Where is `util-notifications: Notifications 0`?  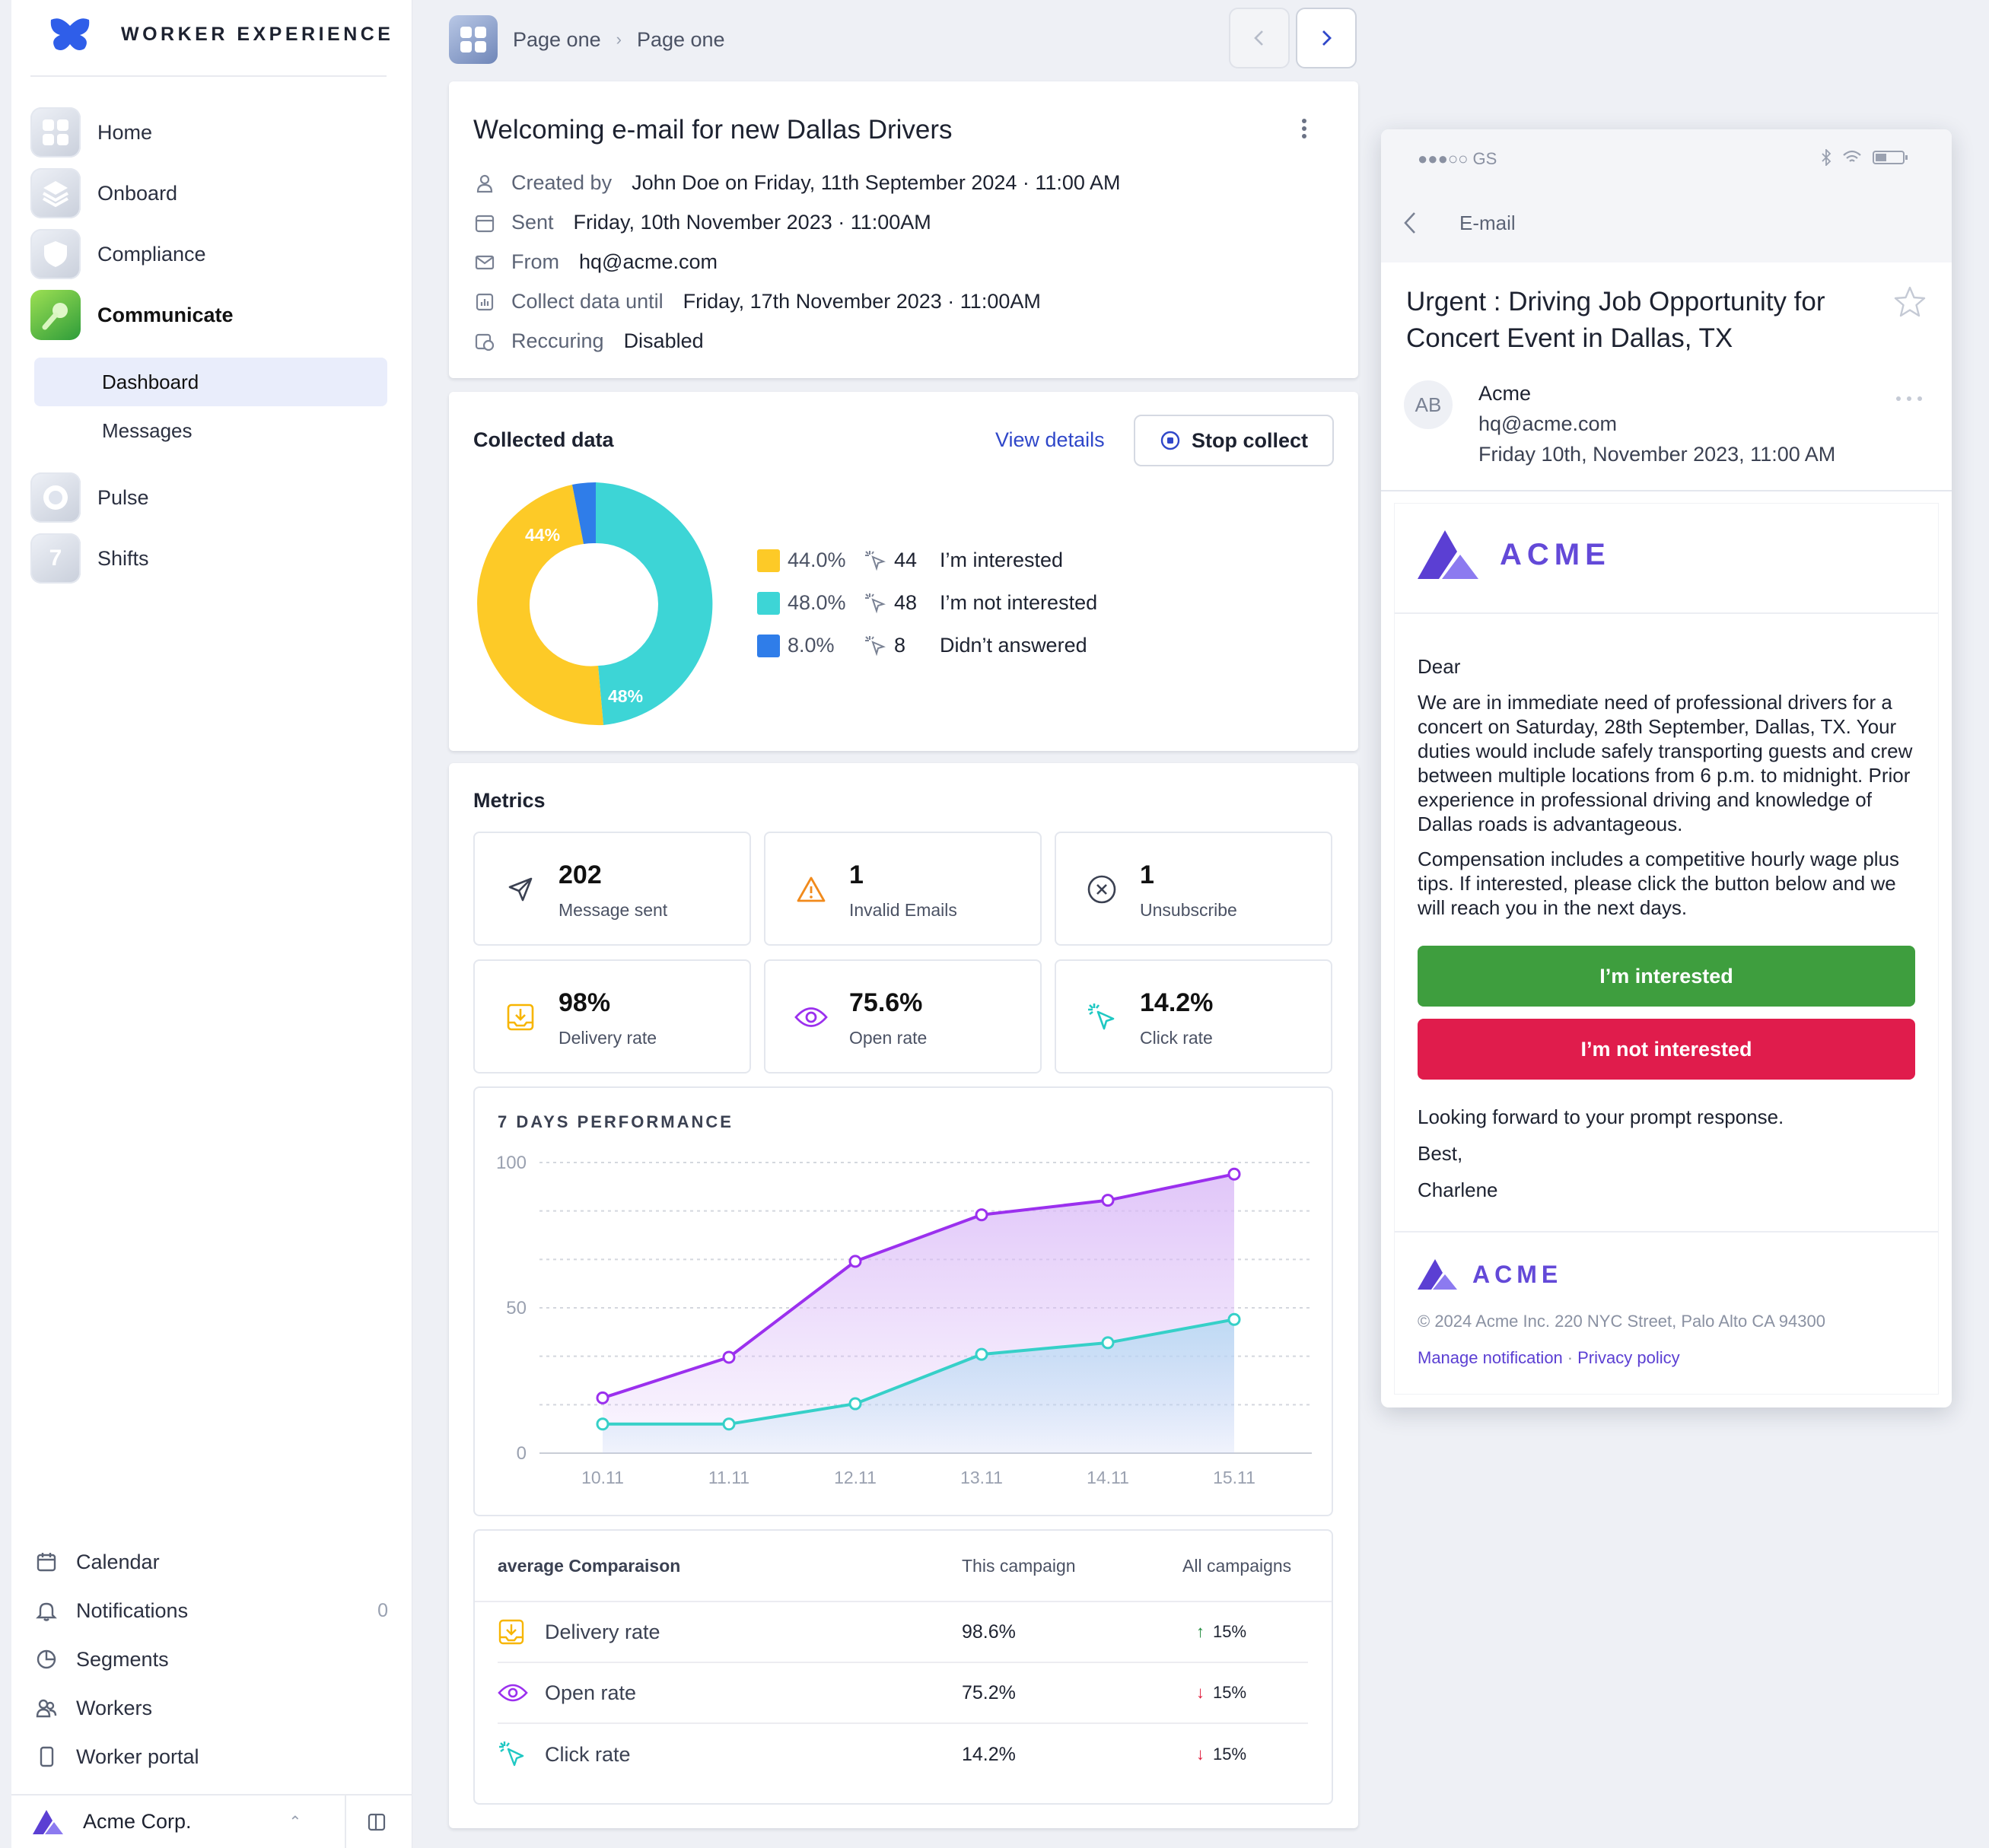
util-notifications: Notifications 0 is located at coordinates (211, 1611).